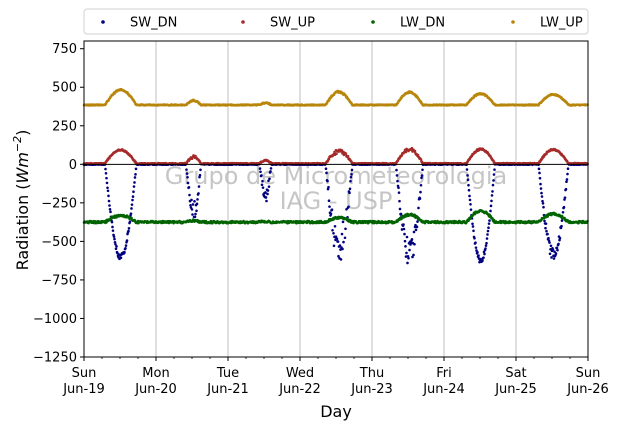  What do you see at coordinates (22, 133) in the screenshot?
I see `y-axis-title-close: )` at bounding box center [22, 133].